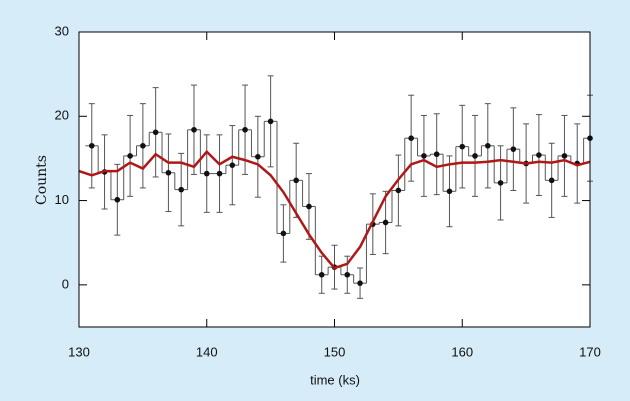  What do you see at coordinates (65, 283) in the screenshot?
I see `y-tick-label: 0` at bounding box center [65, 283].